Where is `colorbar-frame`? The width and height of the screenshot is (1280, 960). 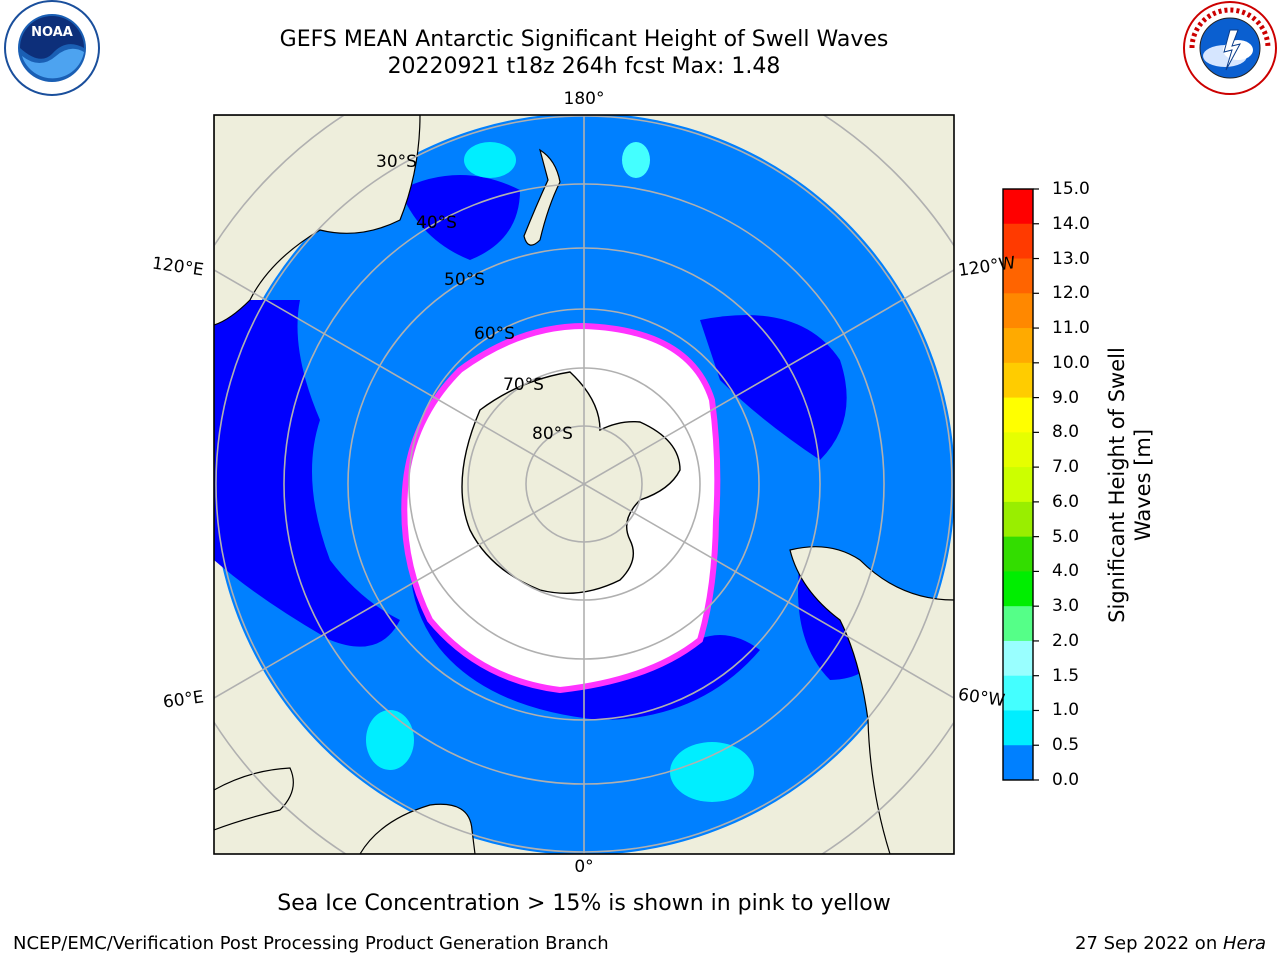 colorbar-frame is located at coordinates (1018, 484).